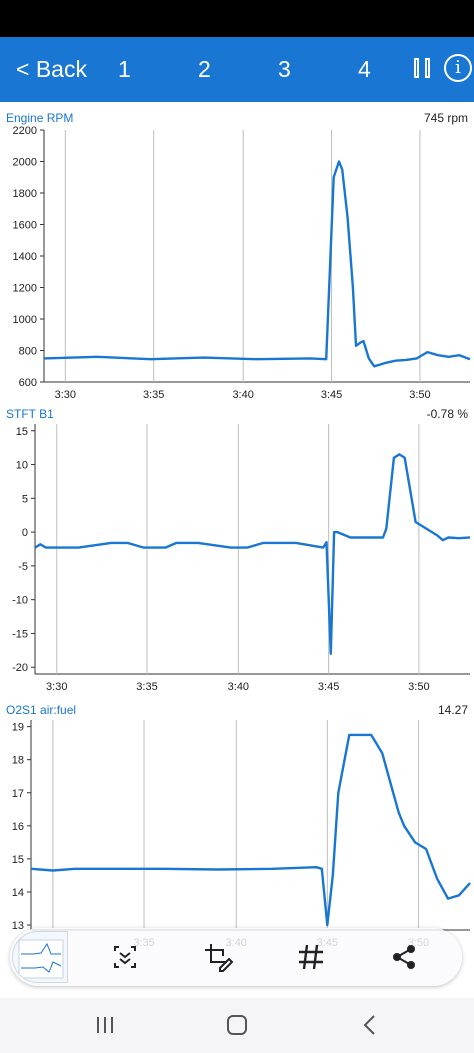  Describe the element at coordinates (56, 687) in the screenshot. I see `stft-x-tick-label: 3:30` at that location.